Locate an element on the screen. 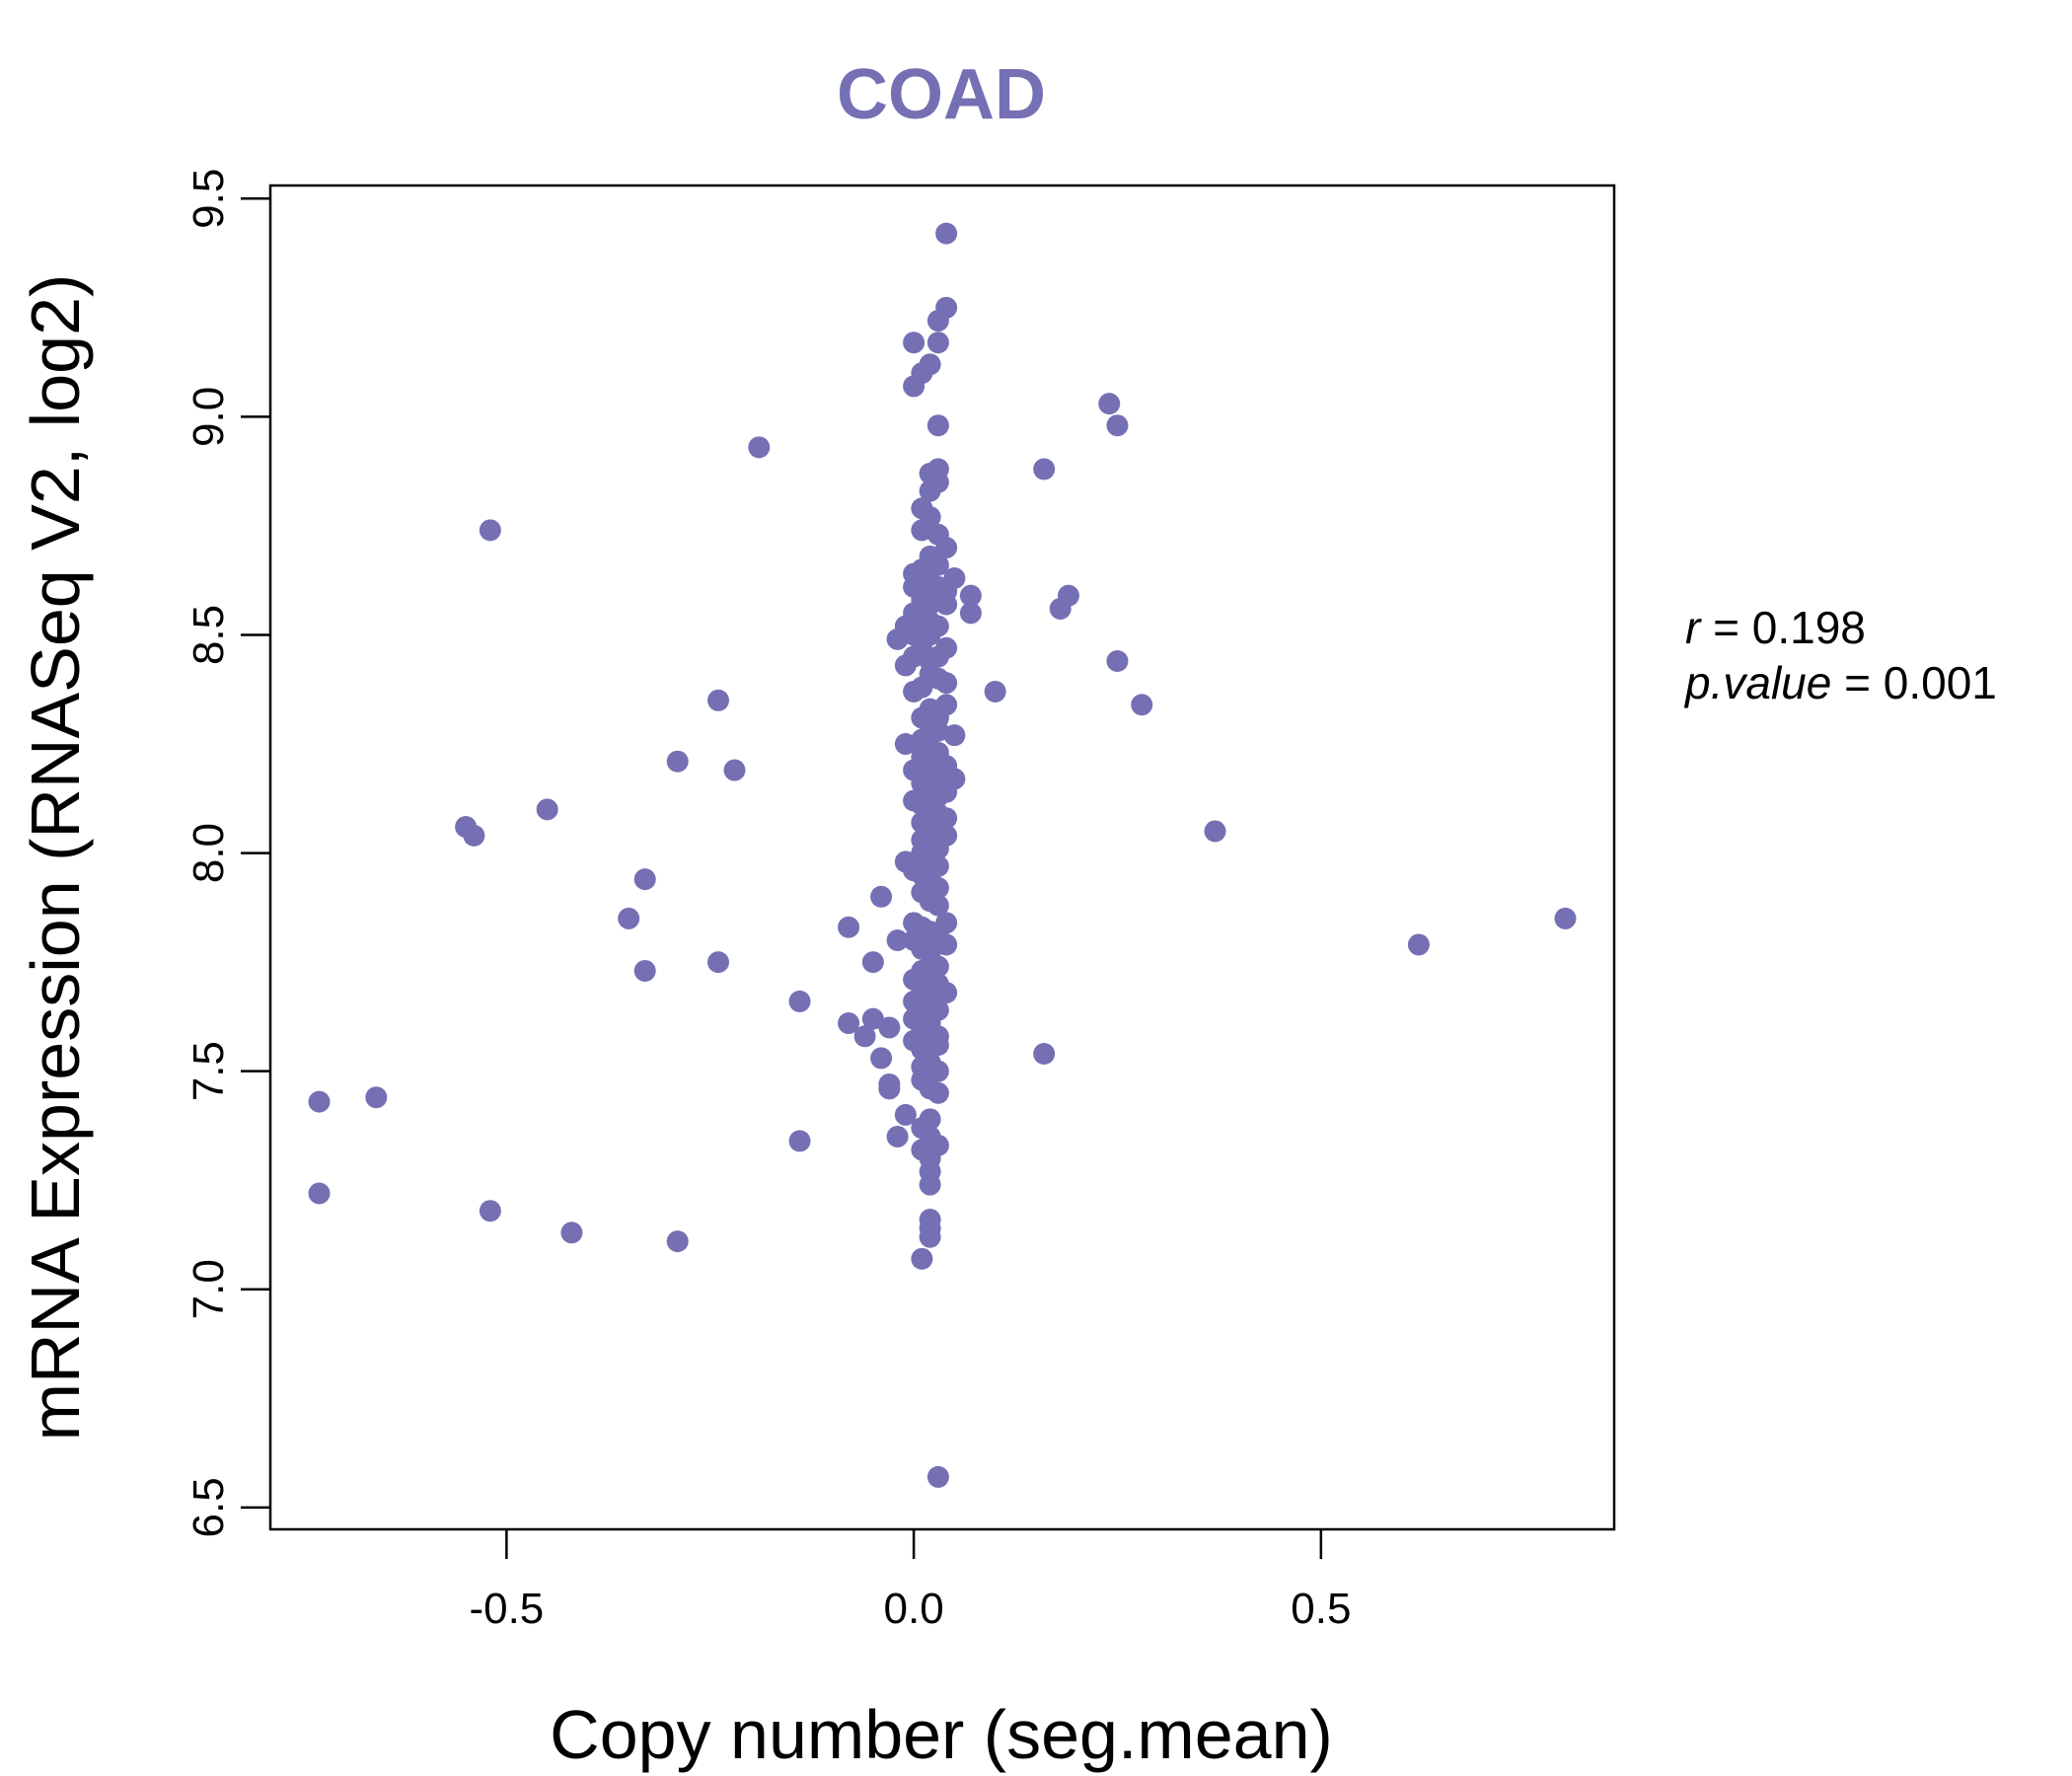 This screenshot has height=1776, width=2072. y-tick-label: 6.5 is located at coordinates (209, 1507).